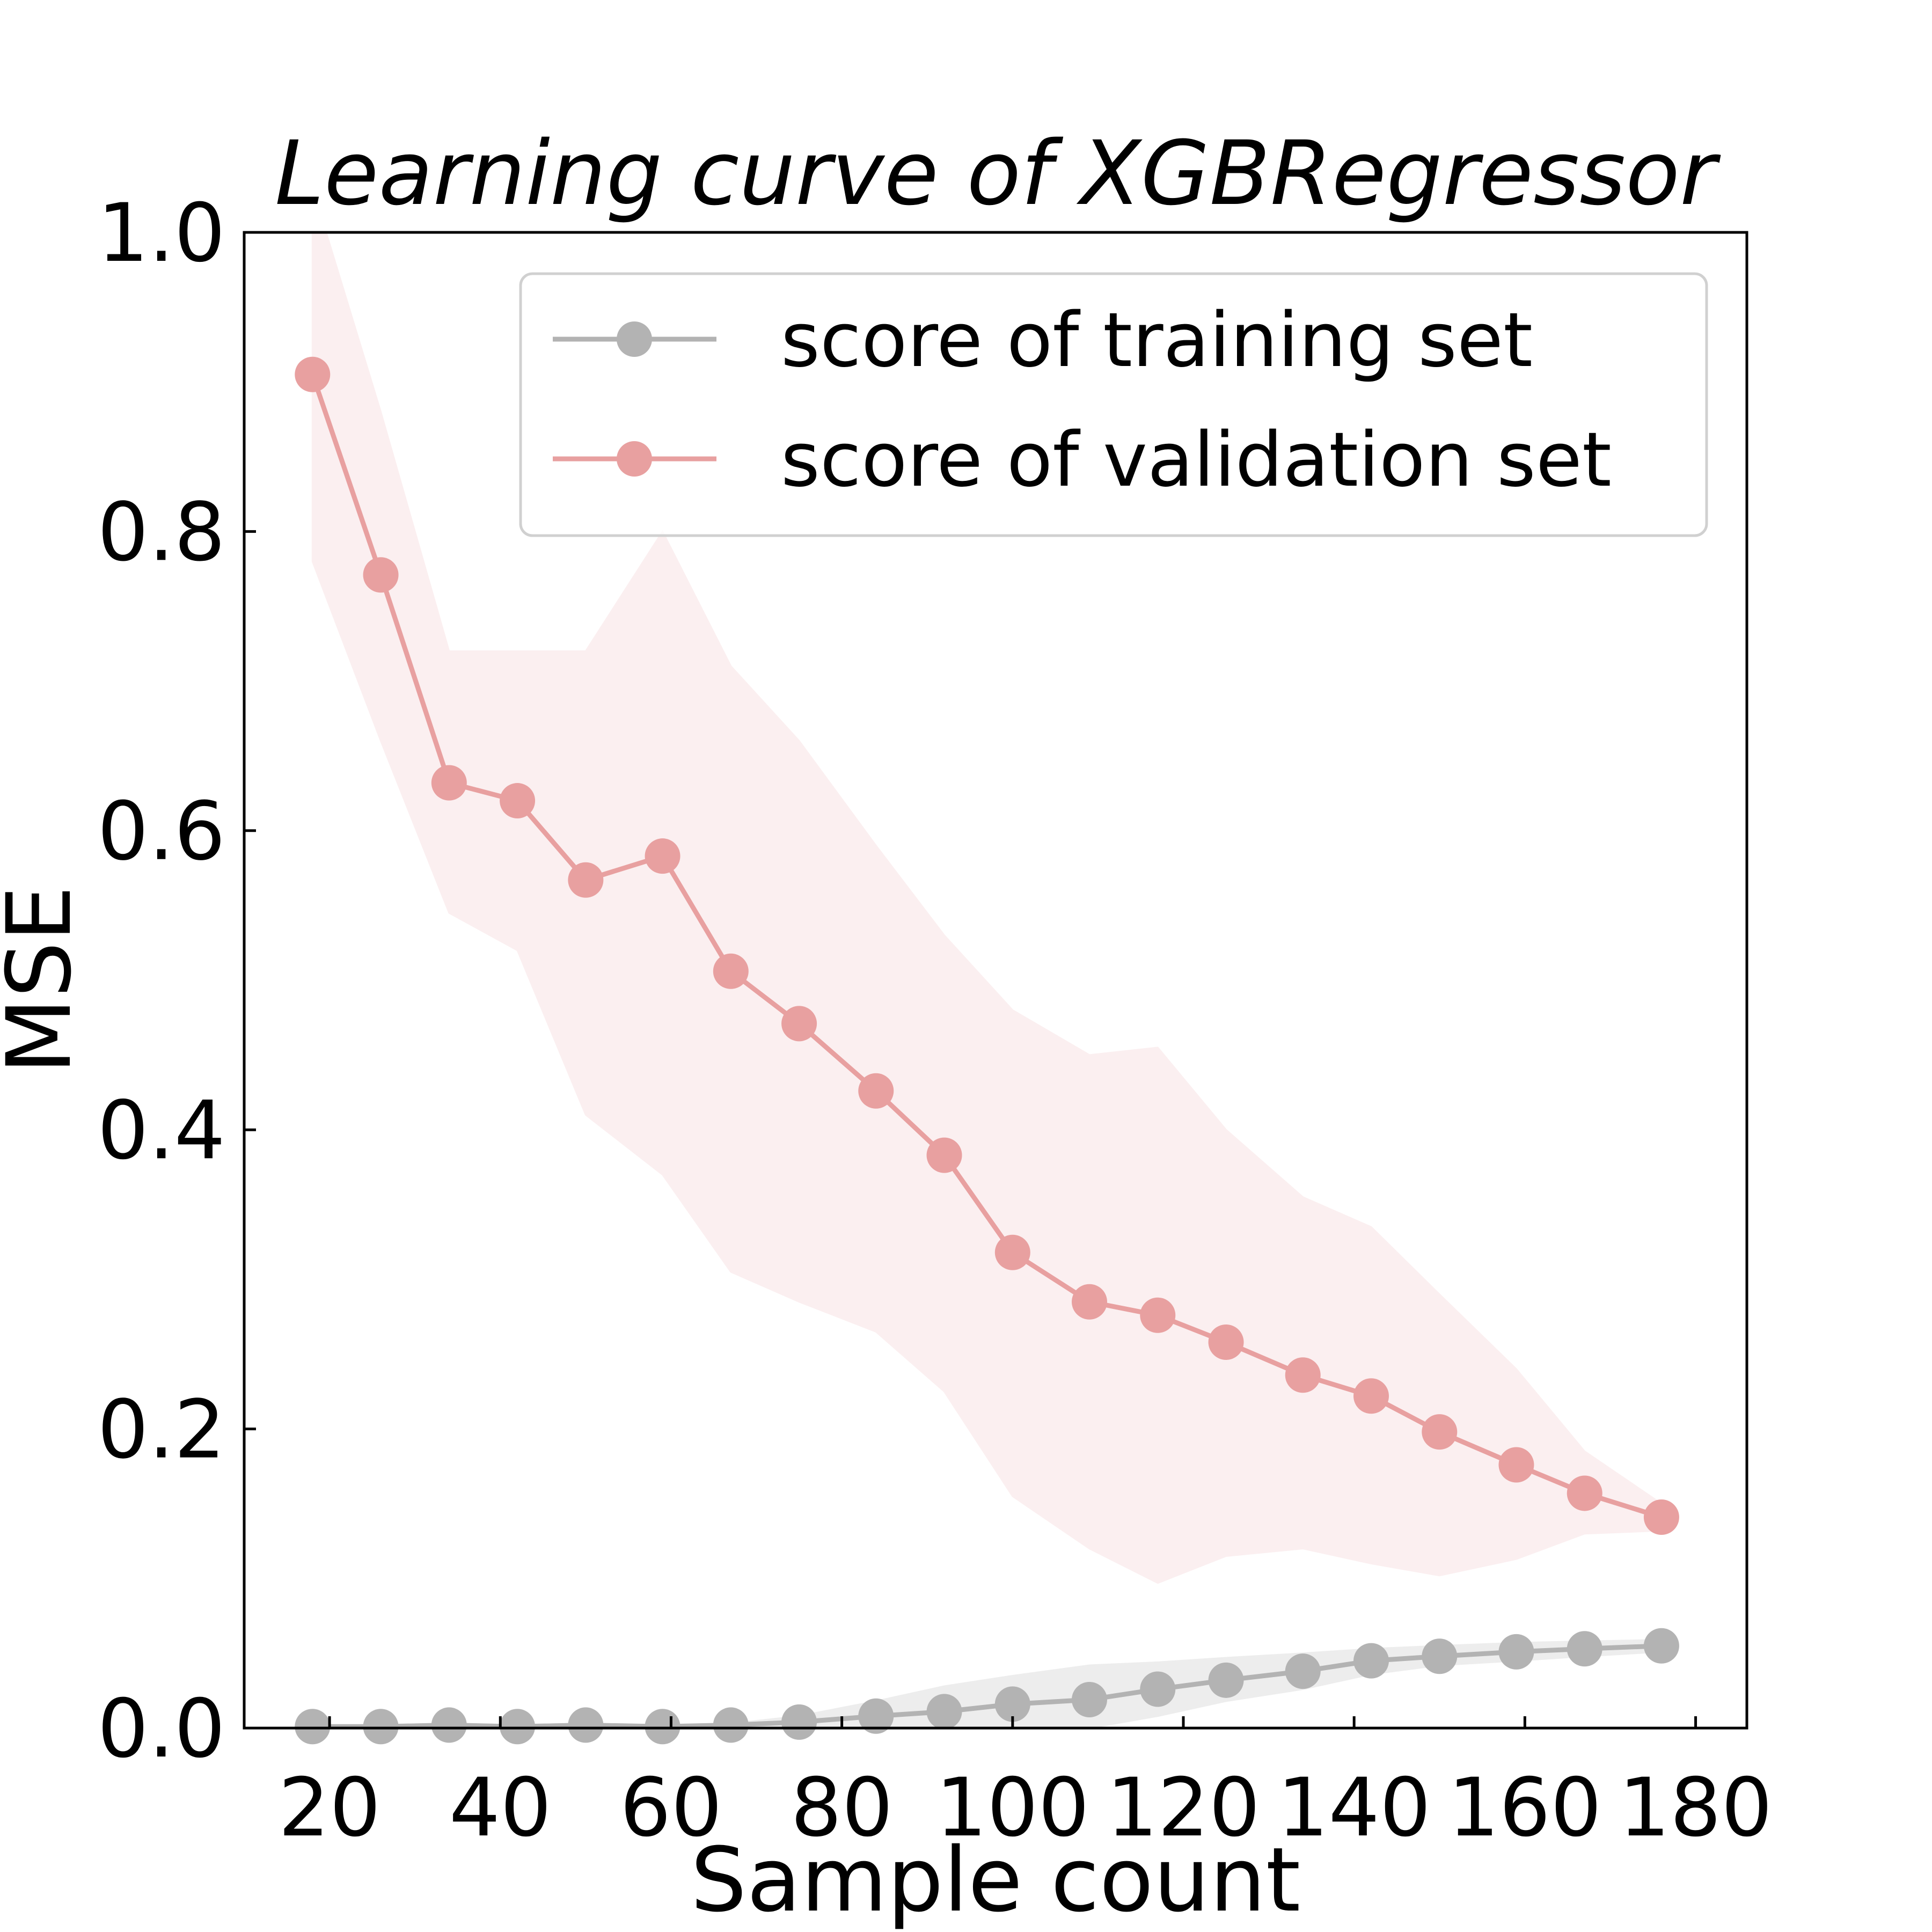  I want to click on x-tick-label: 100, so click(1012, 1808).